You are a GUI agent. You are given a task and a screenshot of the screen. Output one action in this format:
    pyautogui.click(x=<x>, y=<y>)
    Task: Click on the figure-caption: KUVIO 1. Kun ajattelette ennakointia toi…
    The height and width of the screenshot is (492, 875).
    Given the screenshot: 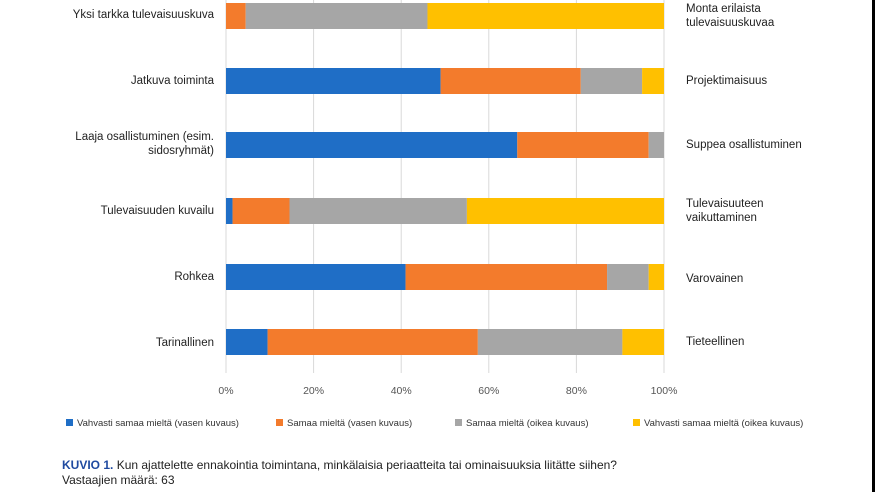 What is the action you would take?
    pyautogui.click(x=462, y=473)
    